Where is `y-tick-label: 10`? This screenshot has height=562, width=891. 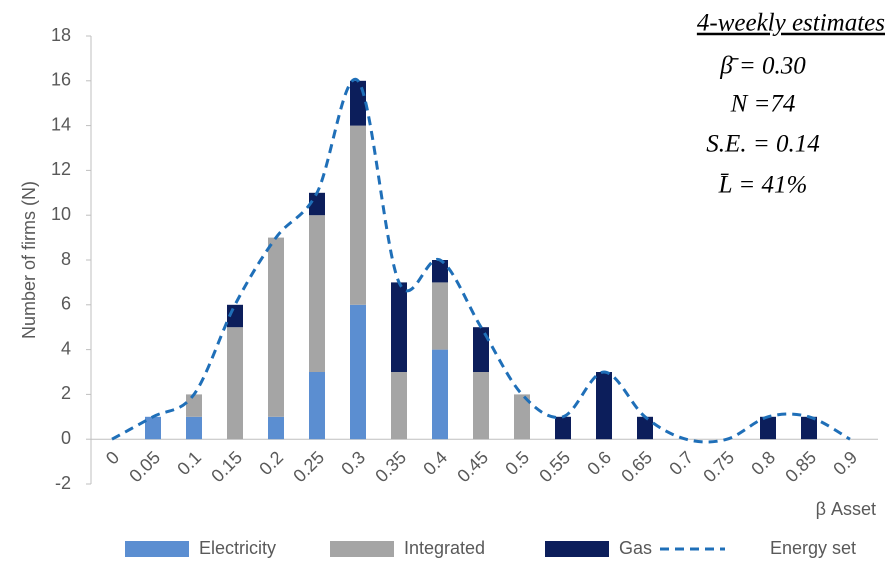
y-tick-label: 10 is located at coordinates (61, 214).